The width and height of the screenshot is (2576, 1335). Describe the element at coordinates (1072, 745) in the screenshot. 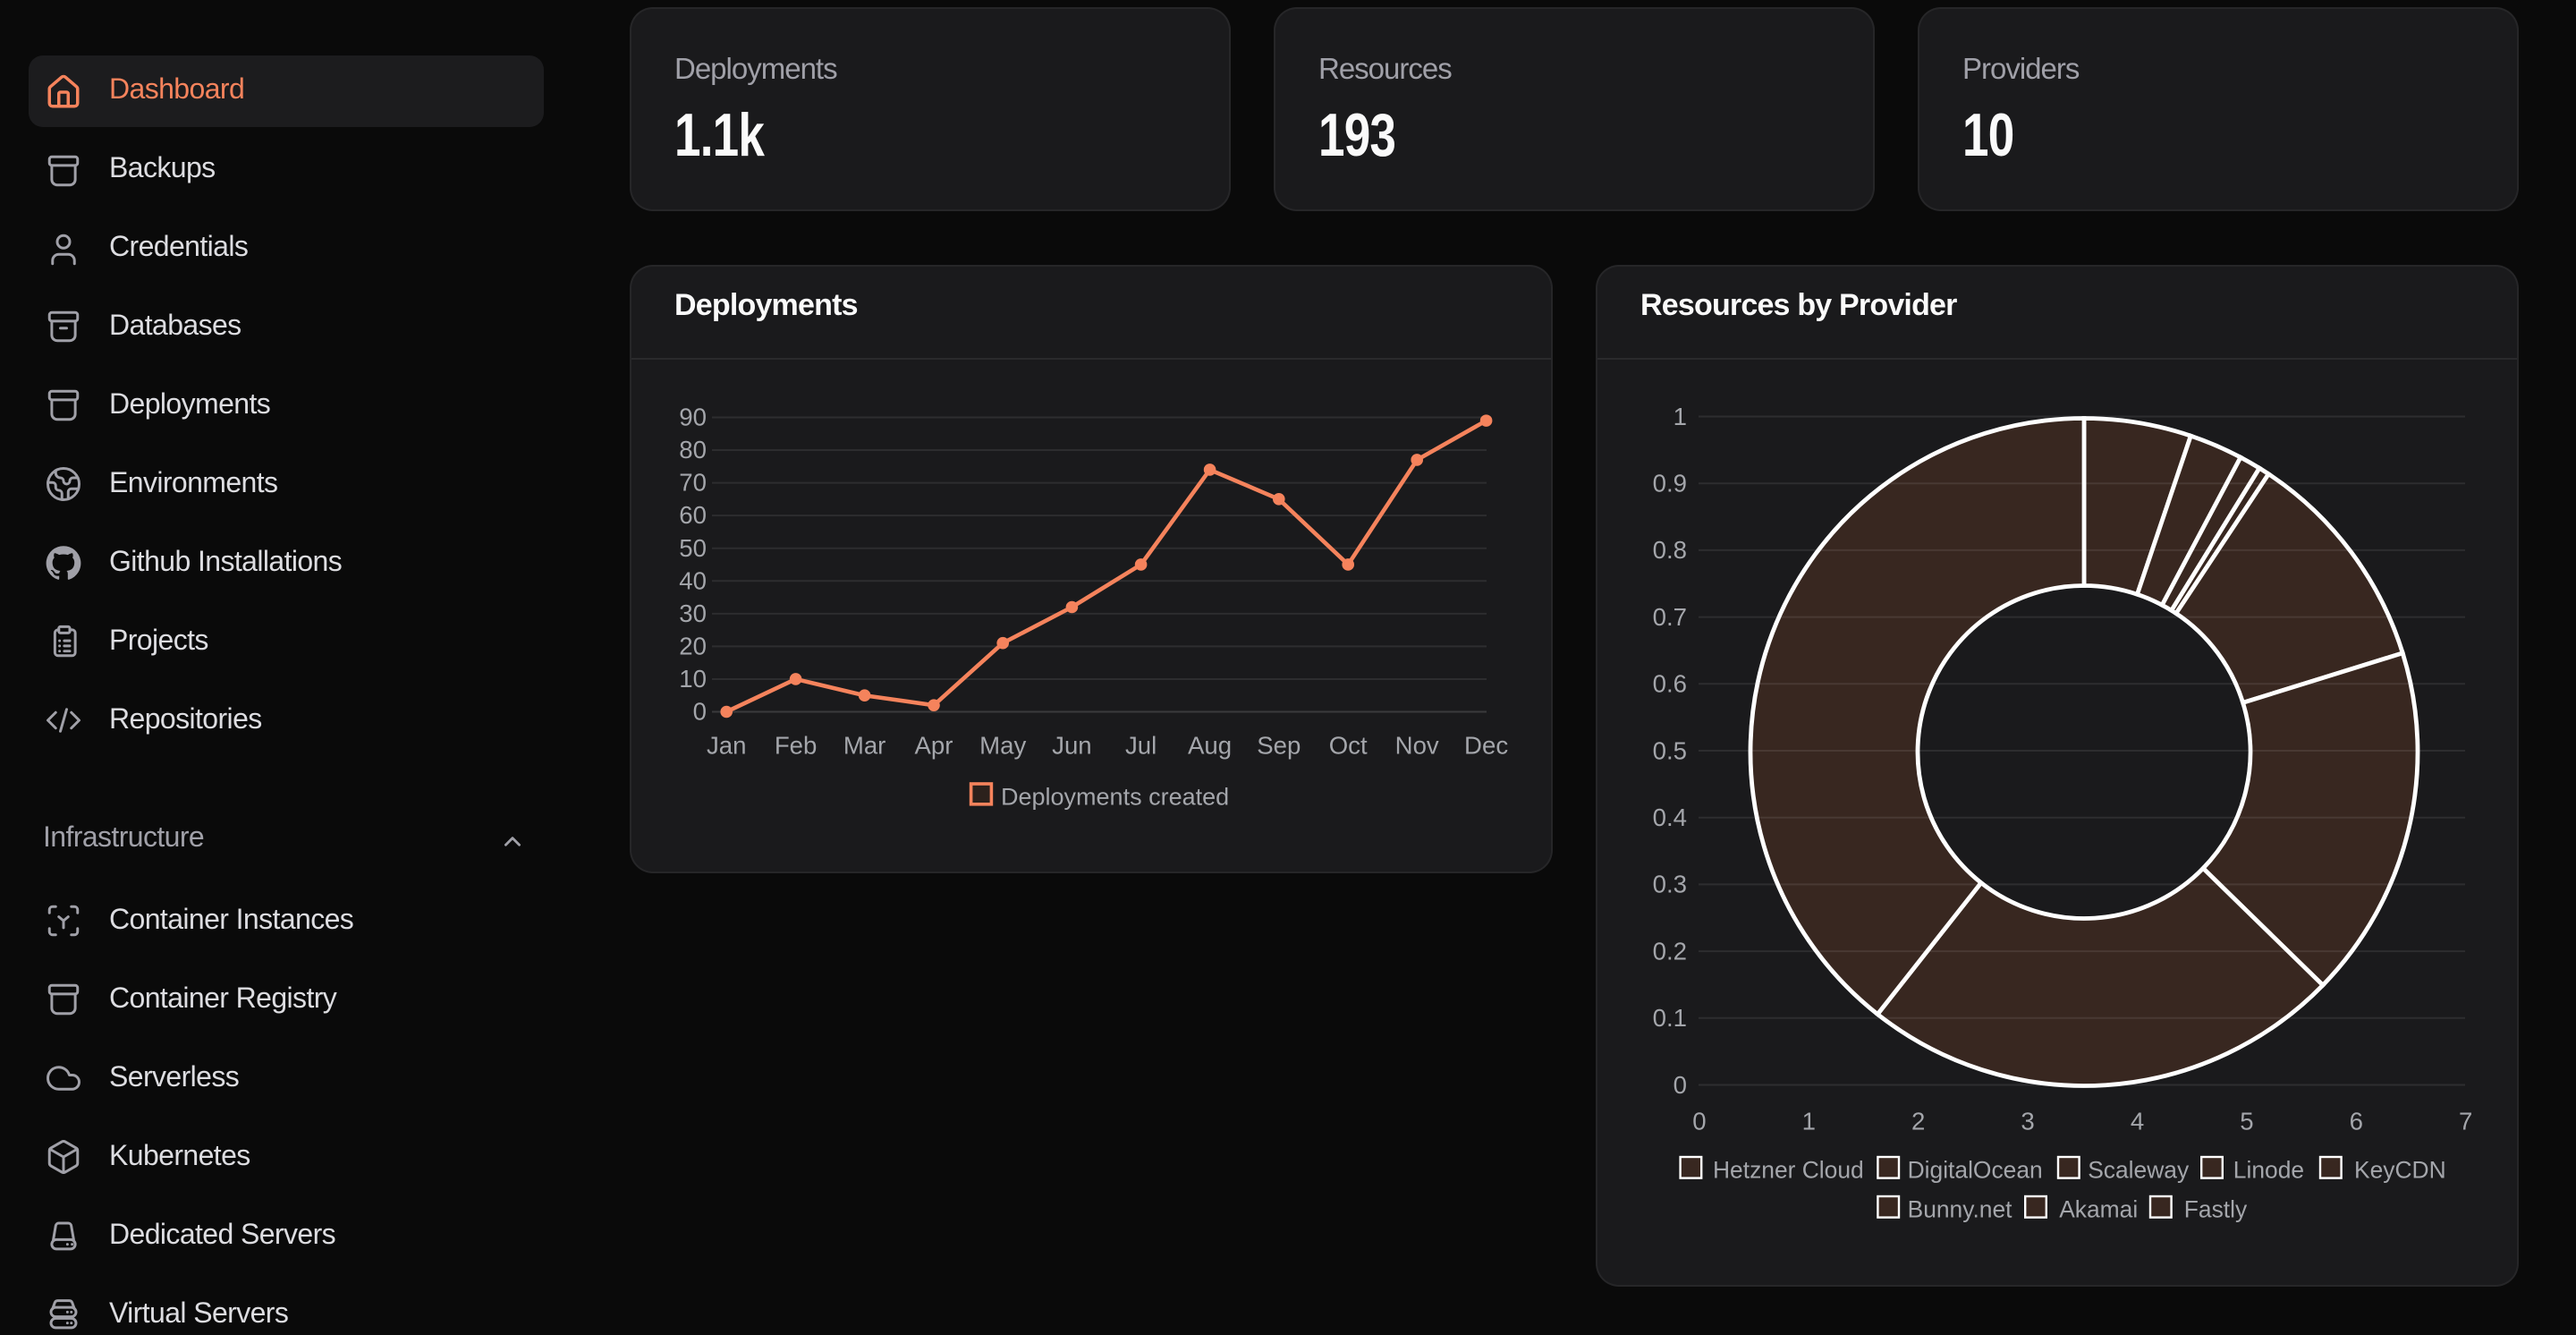

I see `svg-text: Jun` at that location.